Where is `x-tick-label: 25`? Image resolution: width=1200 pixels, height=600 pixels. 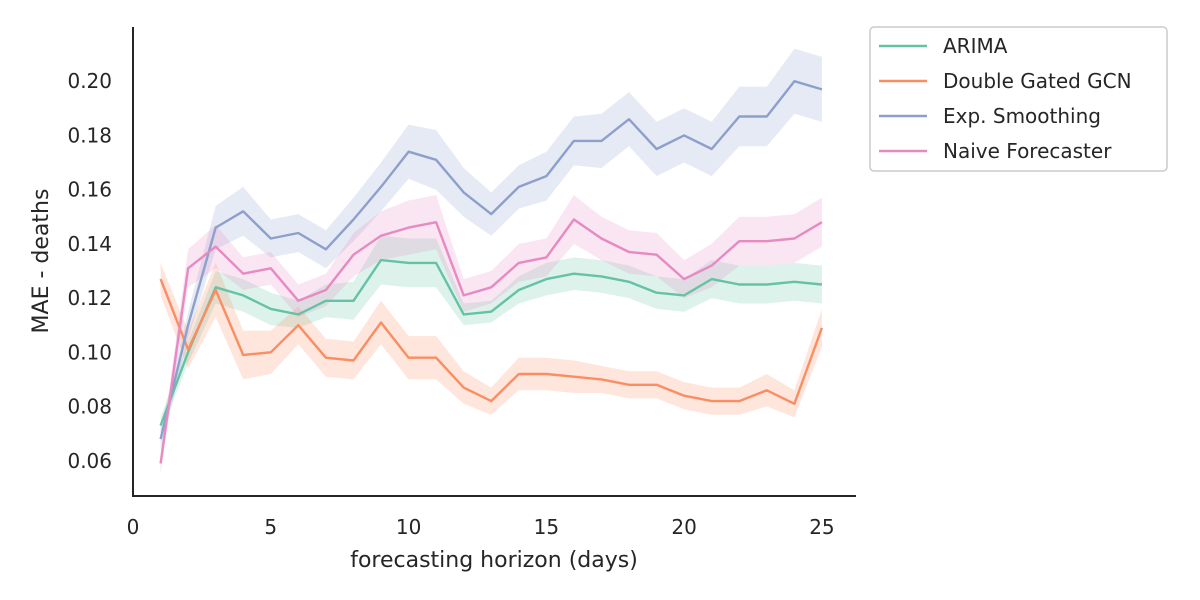 x-tick-label: 25 is located at coordinates (821, 527).